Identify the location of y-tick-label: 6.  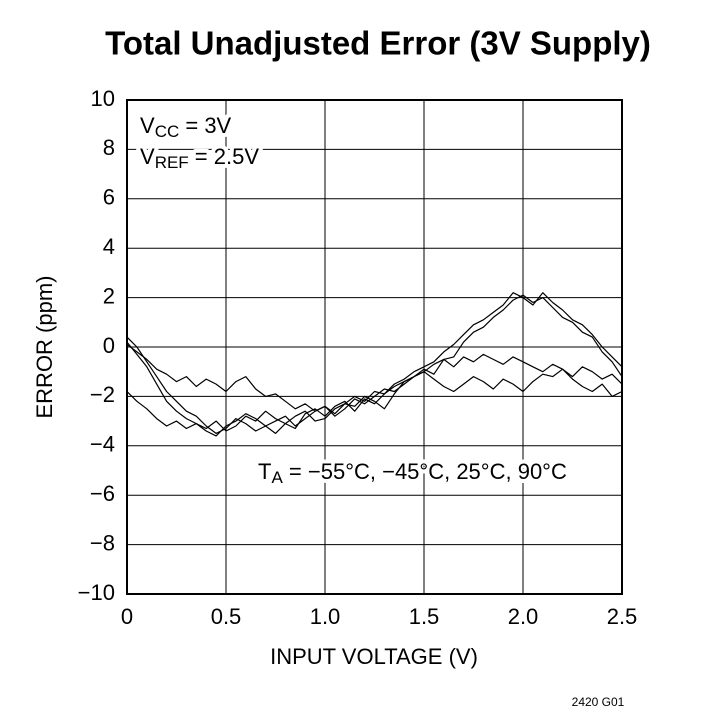
(109, 197).